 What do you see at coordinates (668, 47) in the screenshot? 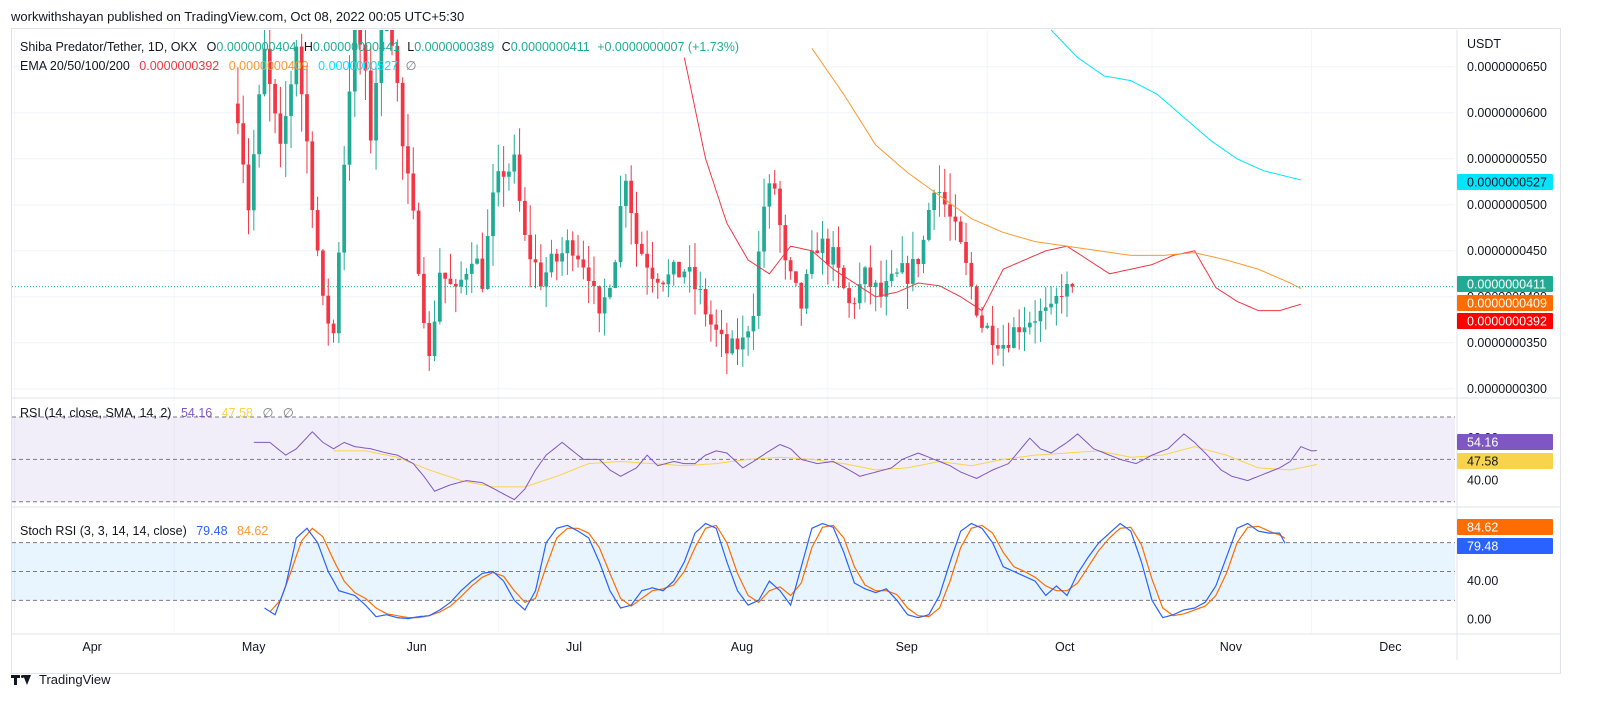
I see `change-value: +0.0000000007 (+1.73%)` at bounding box center [668, 47].